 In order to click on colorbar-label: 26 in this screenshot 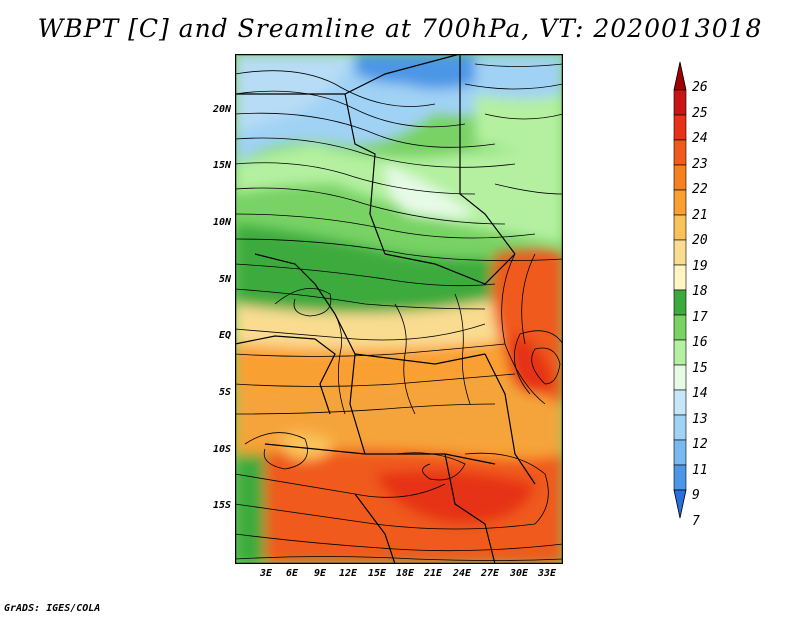, I will do `click(700, 87)`.